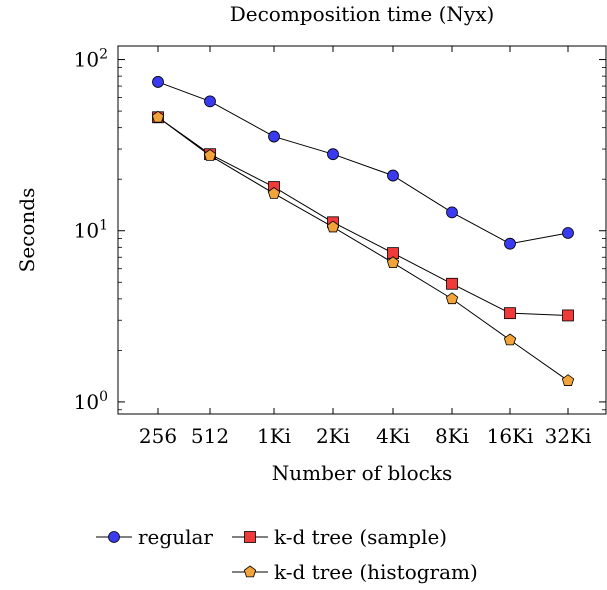 The height and width of the screenshot is (590, 607). What do you see at coordinates (158, 436) in the screenshot?
I see `x-tick-label: 256` at bounding box center [158, 436].